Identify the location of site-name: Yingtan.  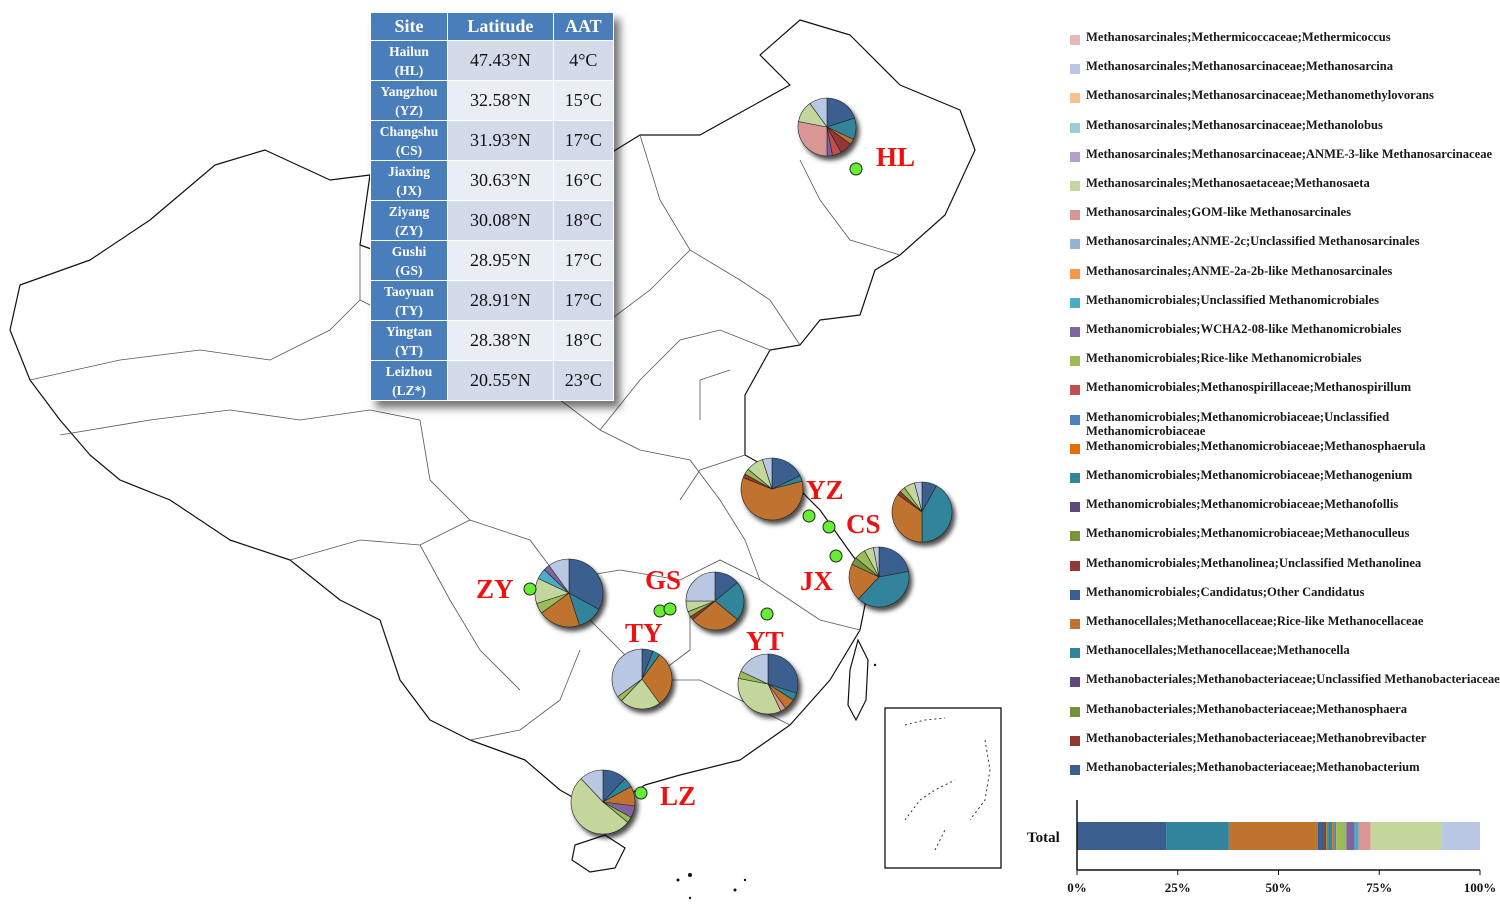
(408, 331).